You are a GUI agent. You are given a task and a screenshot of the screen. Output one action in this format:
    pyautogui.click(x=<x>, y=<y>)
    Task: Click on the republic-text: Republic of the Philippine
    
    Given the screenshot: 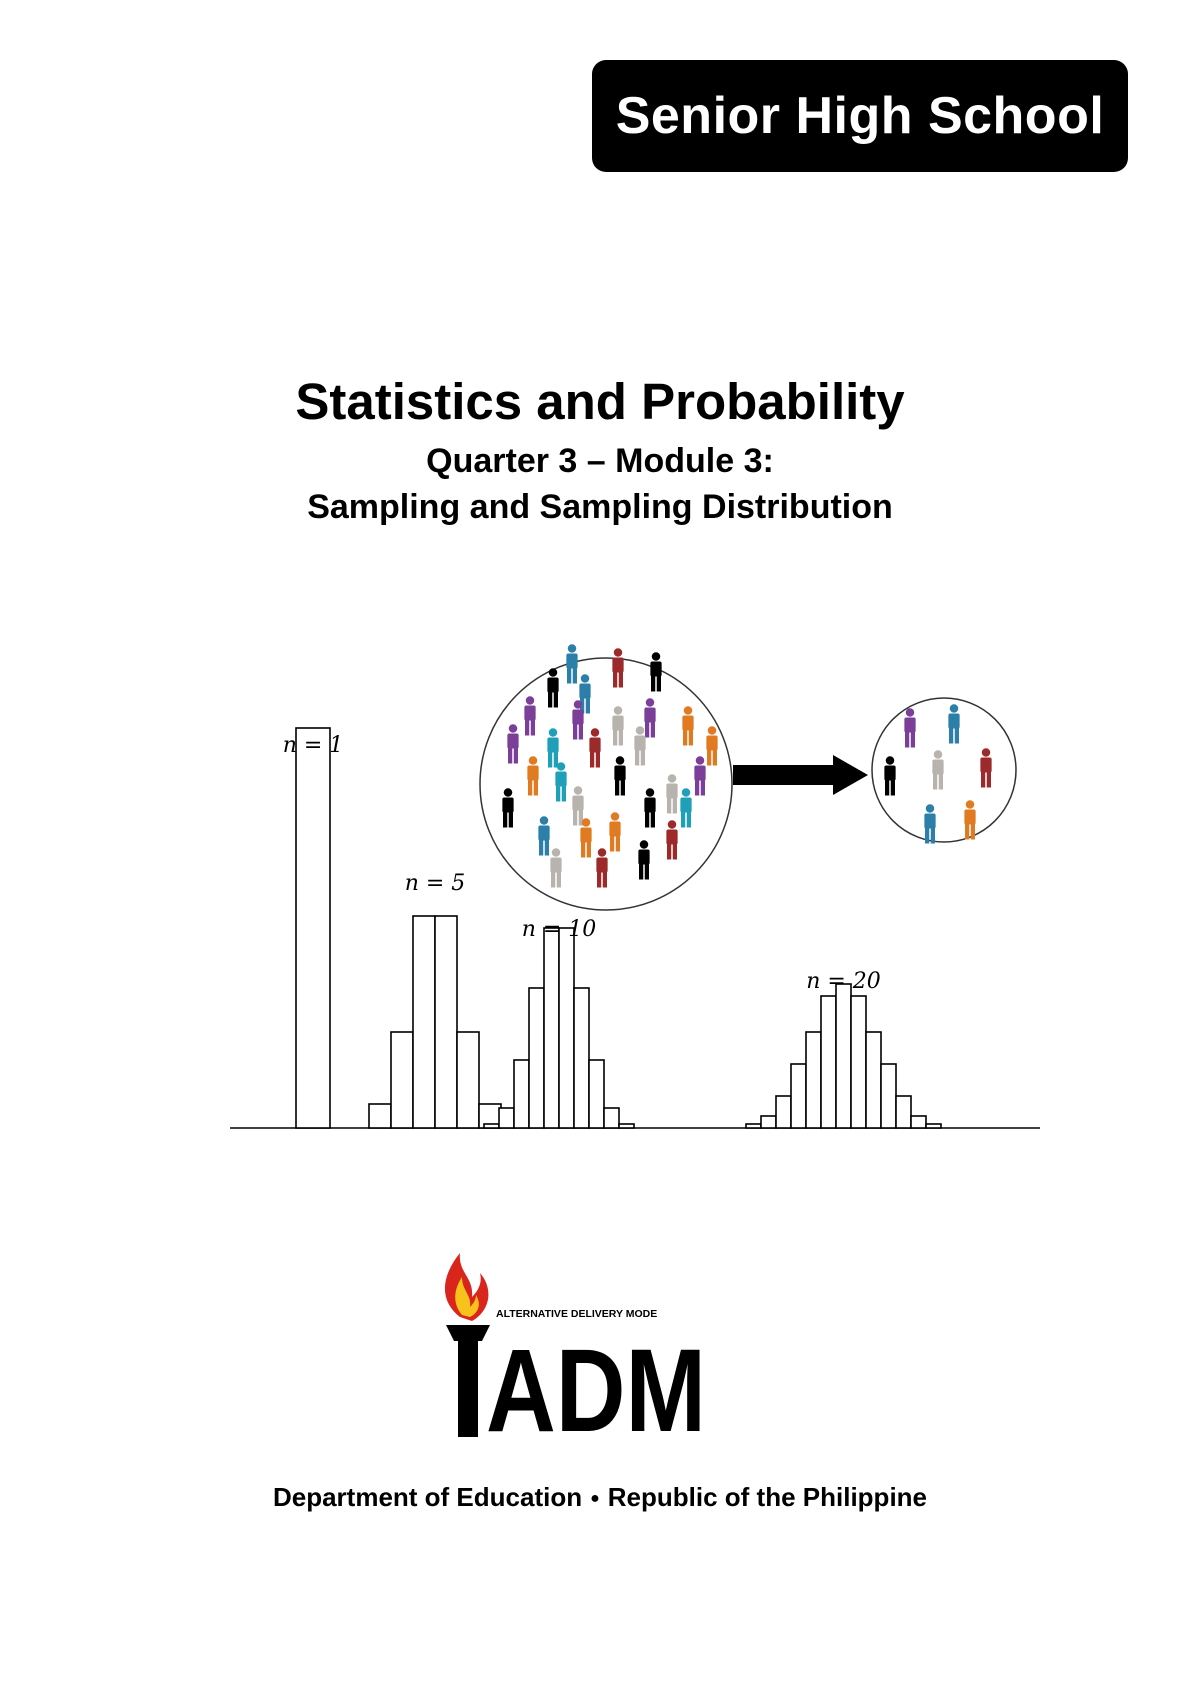 What is the action you would take?
    pyautogui.click(x=767, y=1497)
    